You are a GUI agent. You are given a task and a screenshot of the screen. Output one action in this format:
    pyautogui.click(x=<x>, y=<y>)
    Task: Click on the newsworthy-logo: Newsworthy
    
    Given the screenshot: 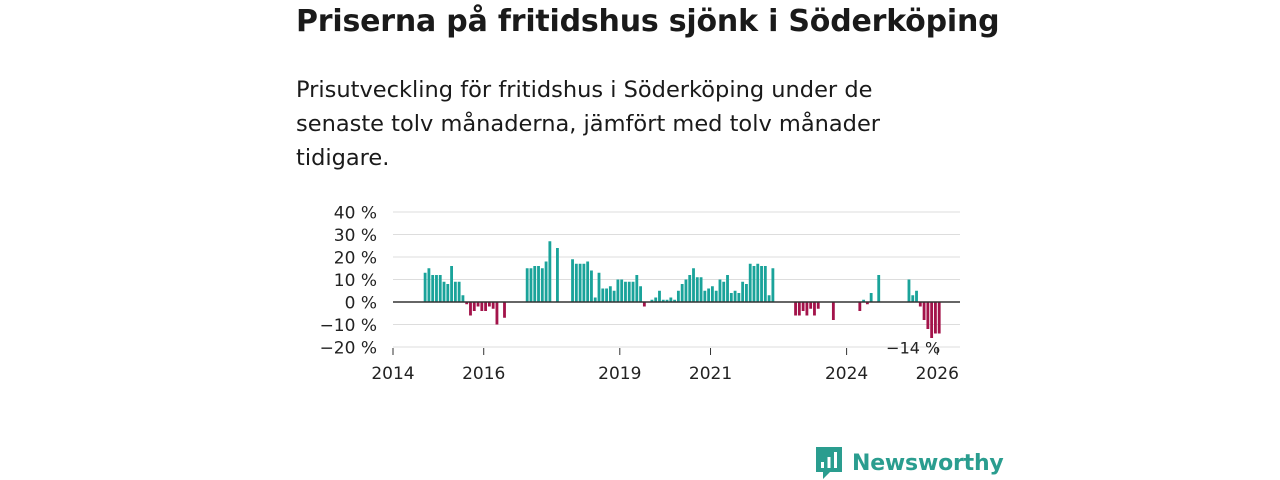 What is the action you would take?
    pyautogui.click(x=910, y=463)
    